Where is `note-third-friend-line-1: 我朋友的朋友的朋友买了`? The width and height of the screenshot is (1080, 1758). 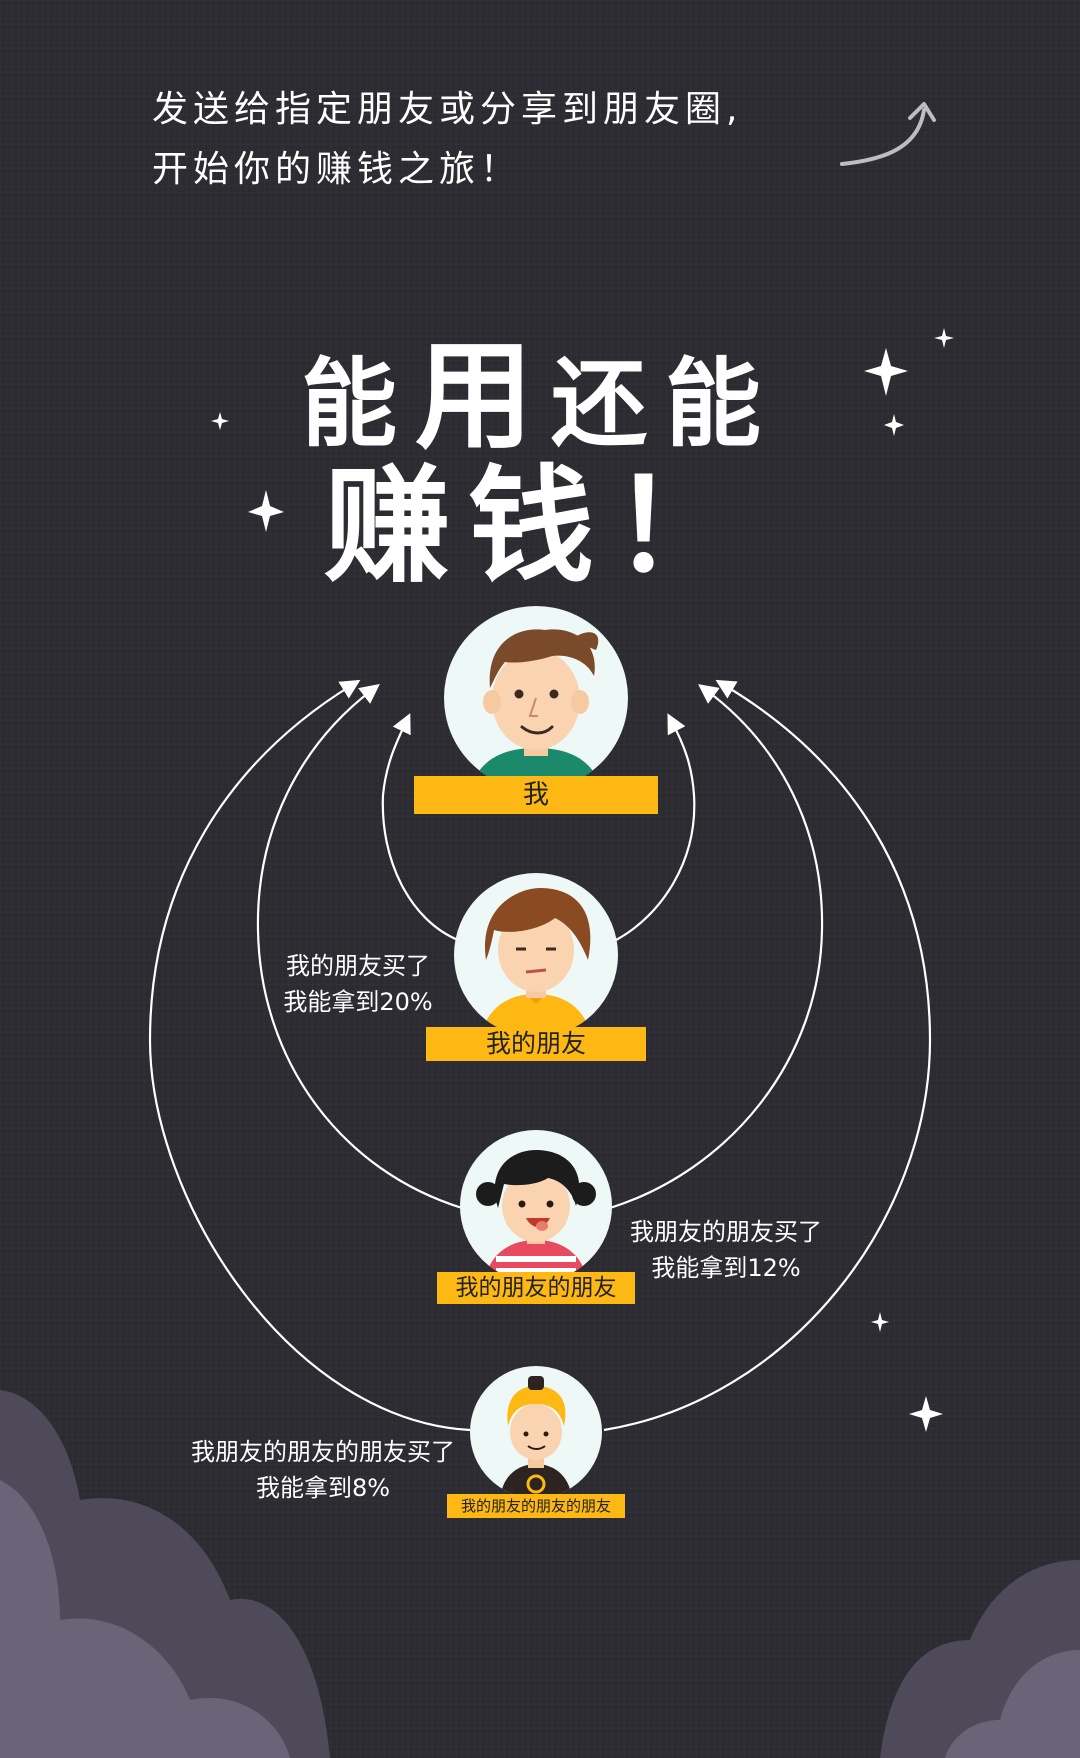 note-third-friend-line-1: 我朋友的朋友的朋友买了 is located at coordinates (323, 1452).